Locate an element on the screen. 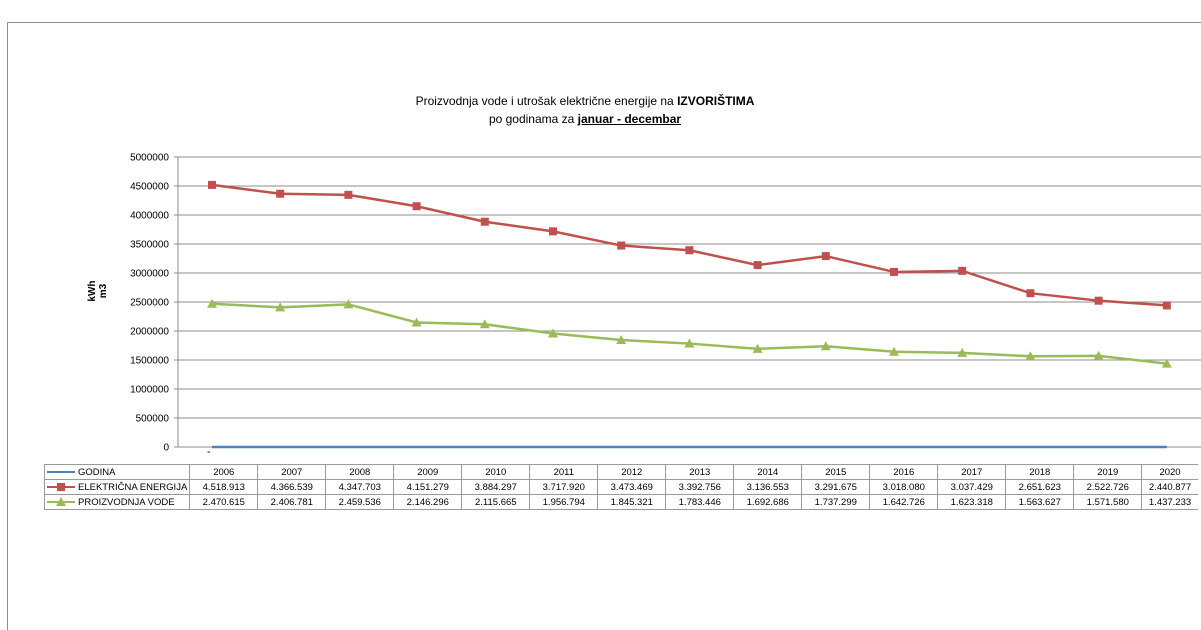 The height and width of the screenshot is (630, 1201). series-name: PROIZVODNJA VODE is located at coordinates (126, 502).